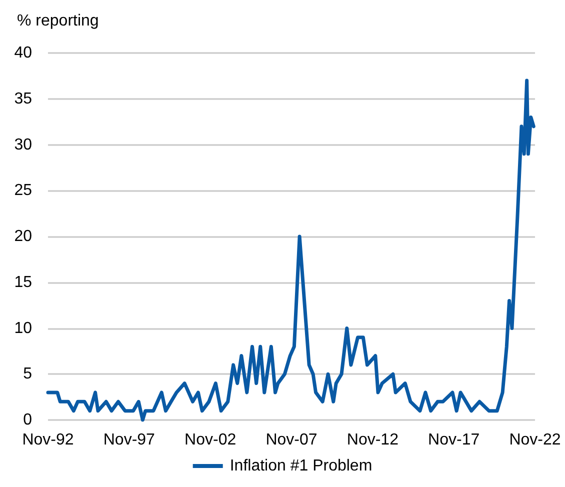 The width and height of the screenshot is (565, 487). Describe the element at coordinates (48, 440) in the screenshot. I see `x-tick-label: Nov-92` at that location.